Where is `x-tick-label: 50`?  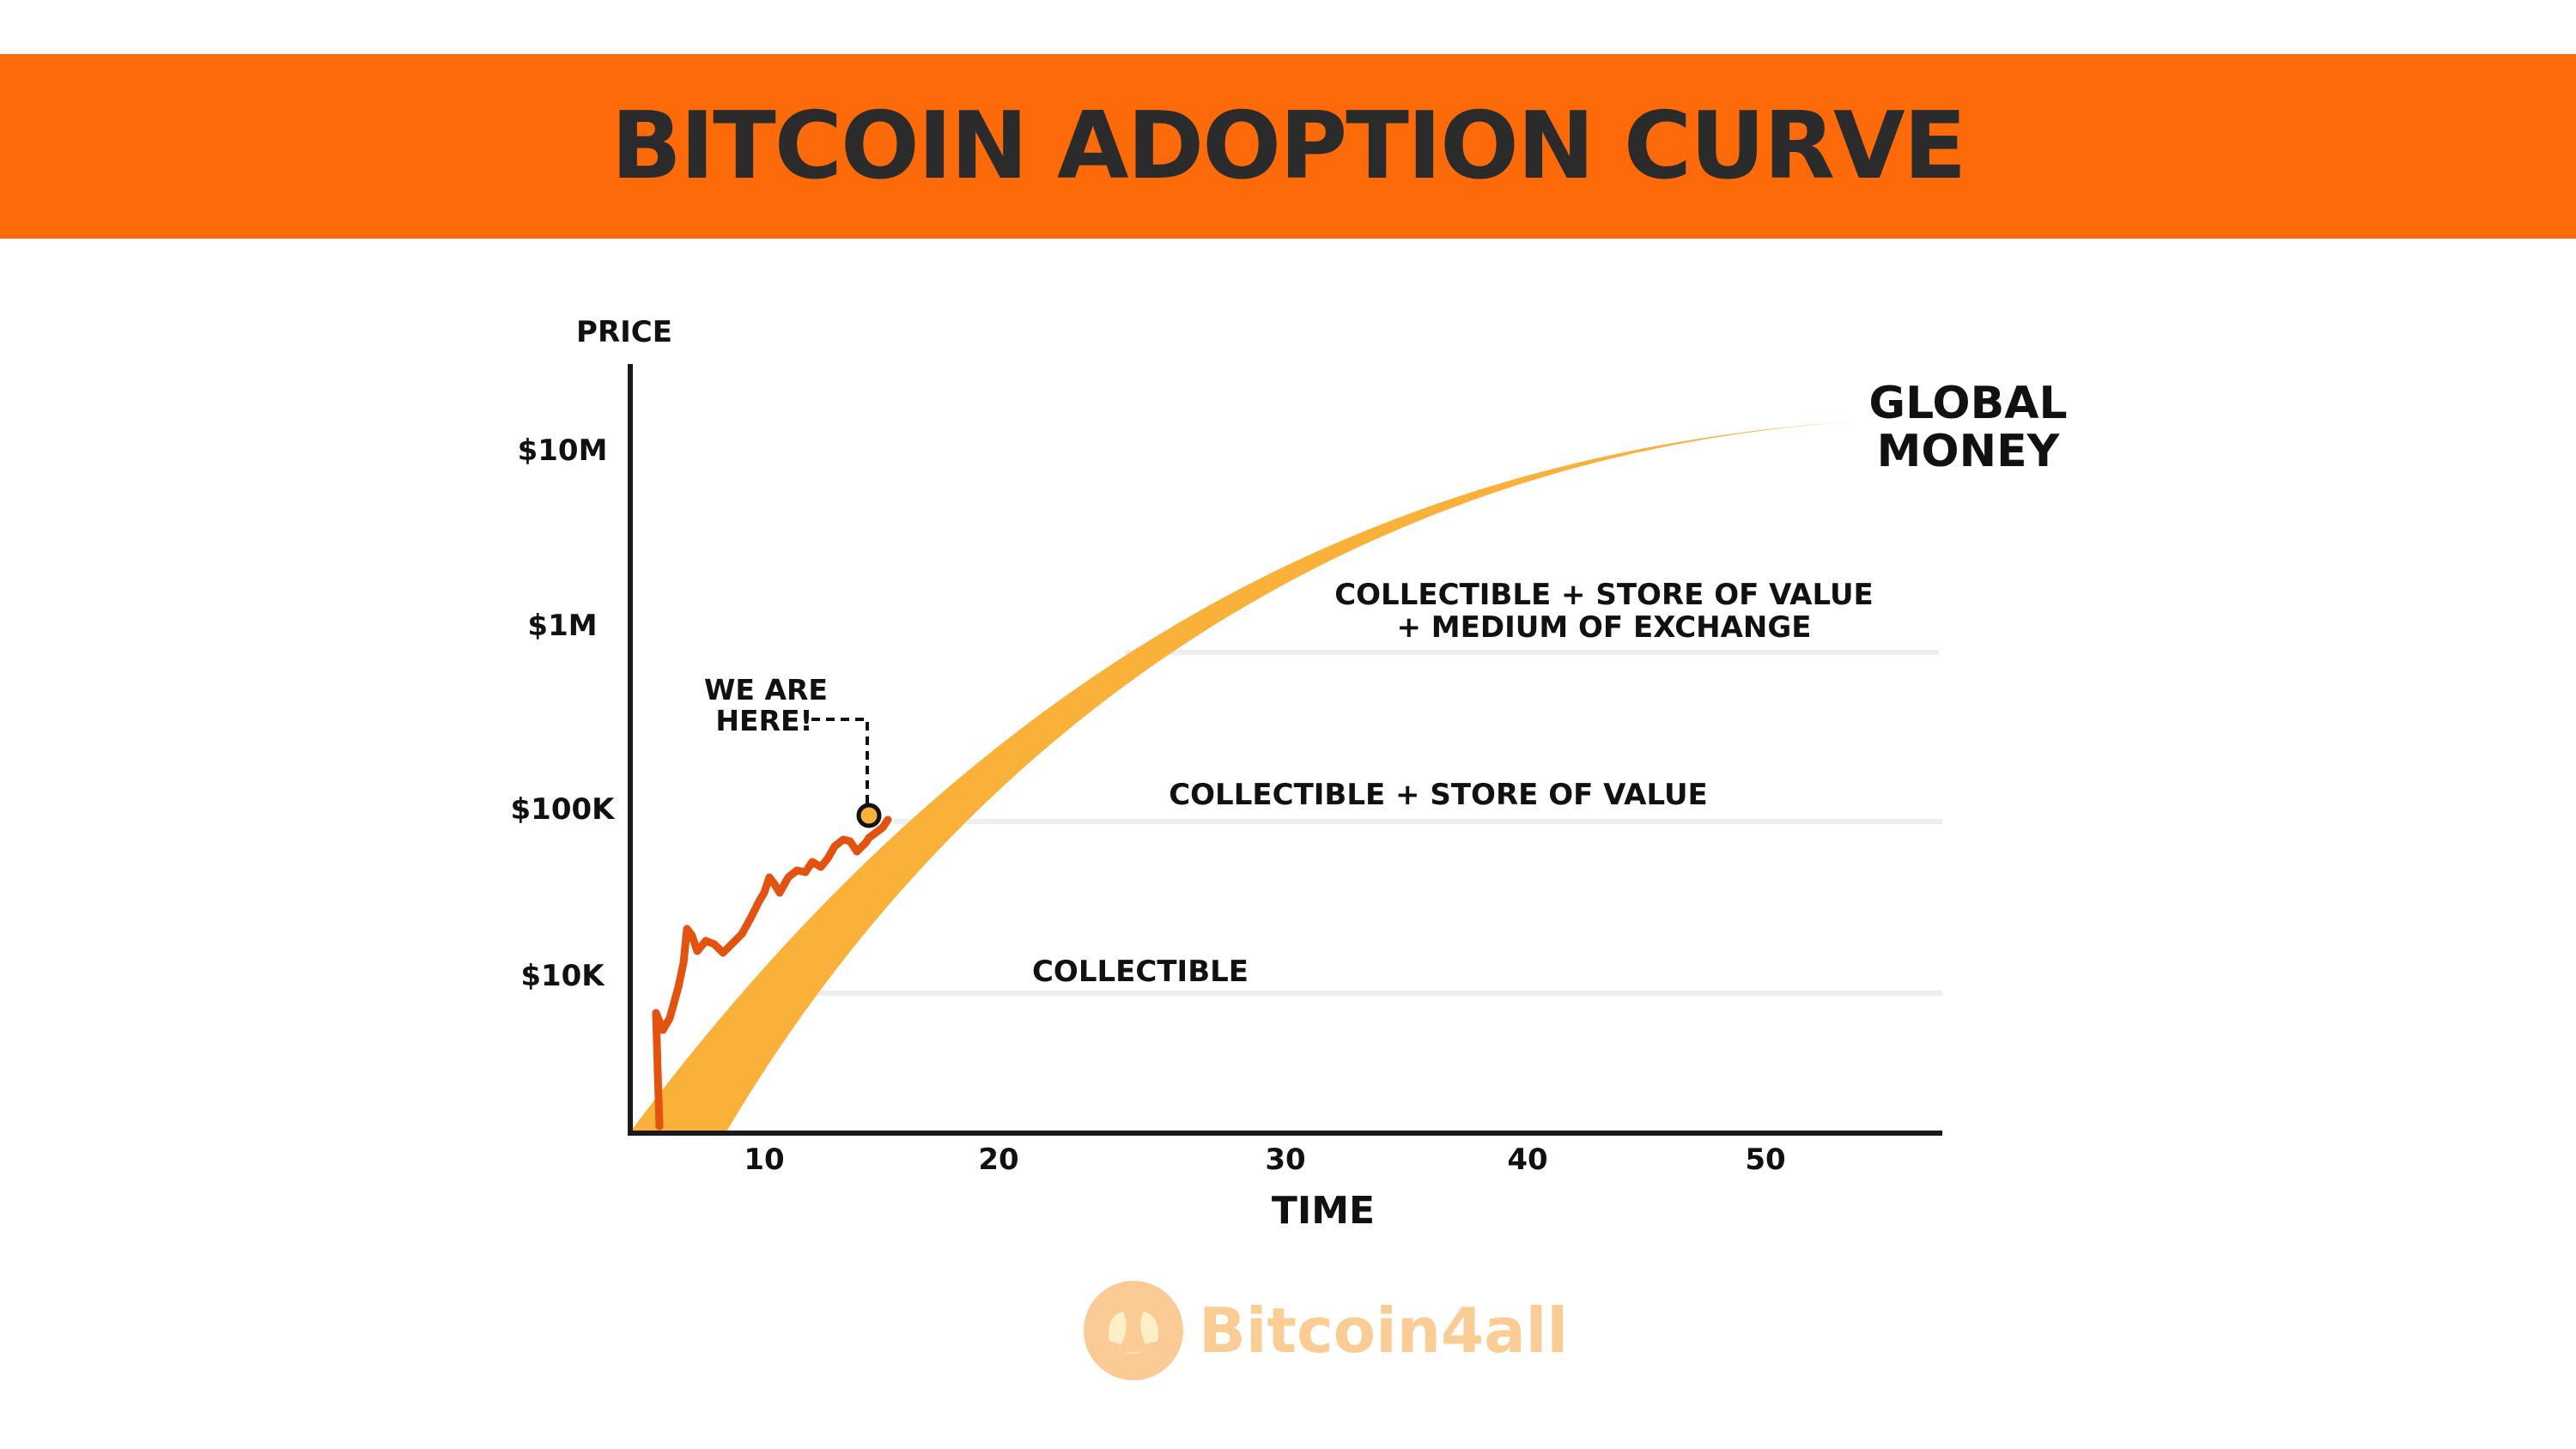
x-tick-label: 50 is located at coordinates (1765, 1160).